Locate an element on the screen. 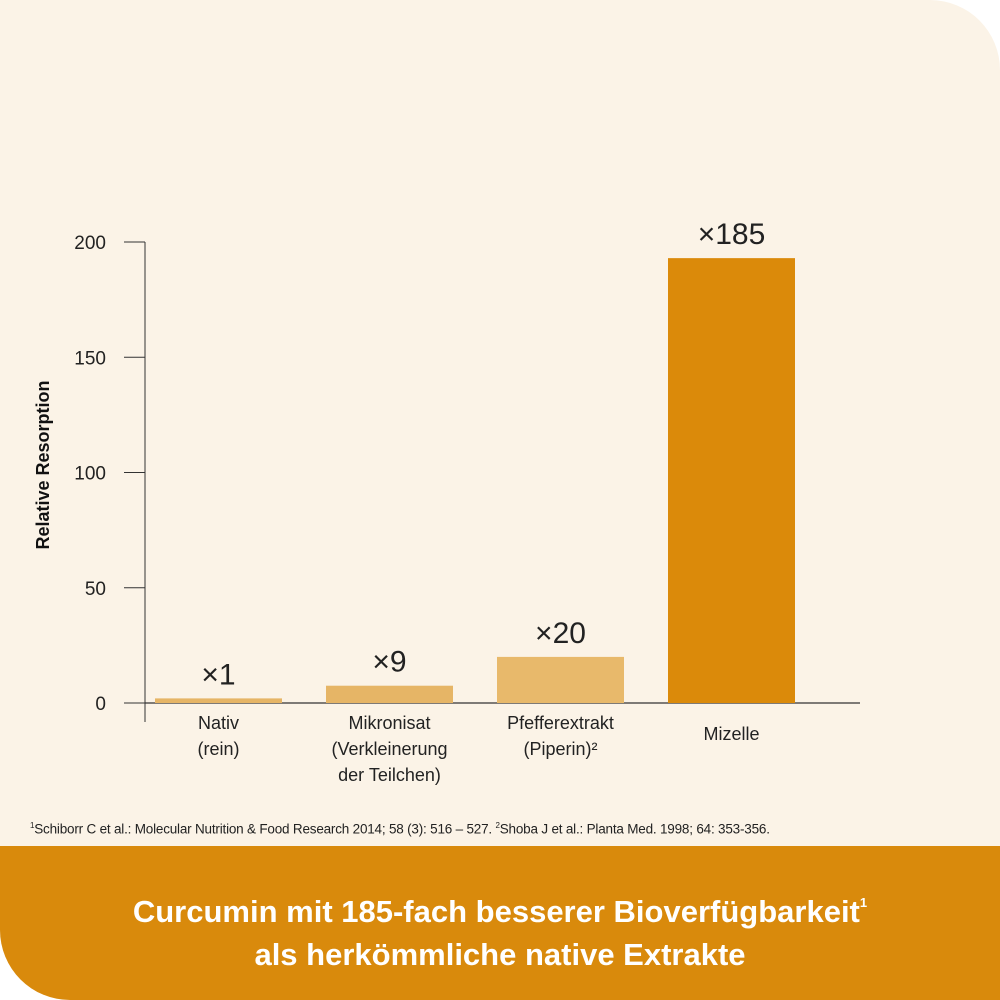 This screenshot has height=1000, width=1000. y-axis-label: Relative Resorption is located at coordinates (43, 464).